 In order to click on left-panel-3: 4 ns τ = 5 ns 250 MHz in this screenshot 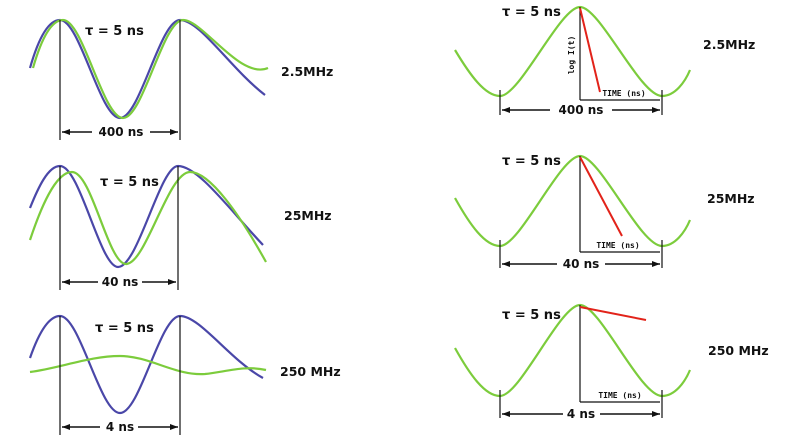, I will do `click(184, 374)`.